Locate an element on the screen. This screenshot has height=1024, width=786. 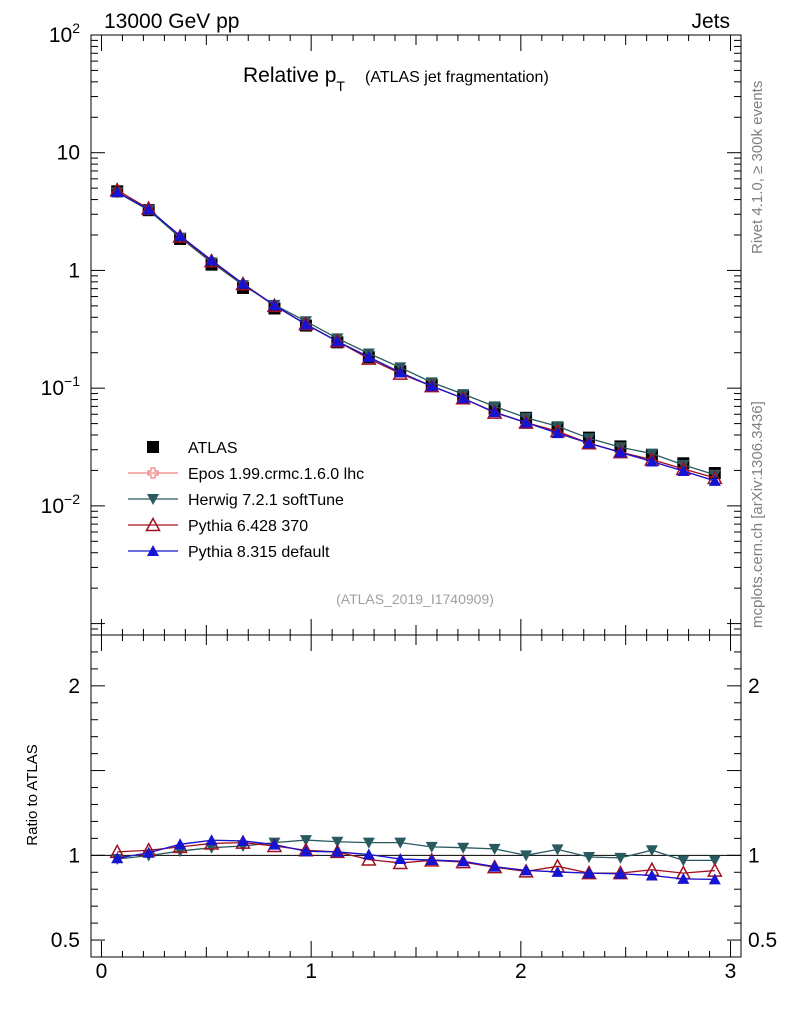
ratio-tick-label: 0.5 is located at coordinates (65, 940).